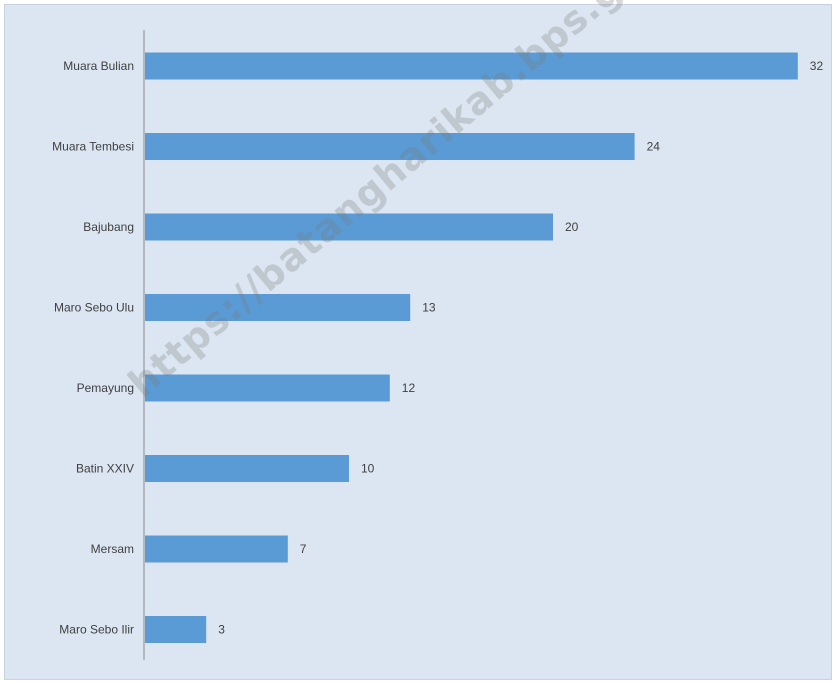 The image size is (836, 684). I want to click on category-label: Muara Tembesi, so click(93, 147).